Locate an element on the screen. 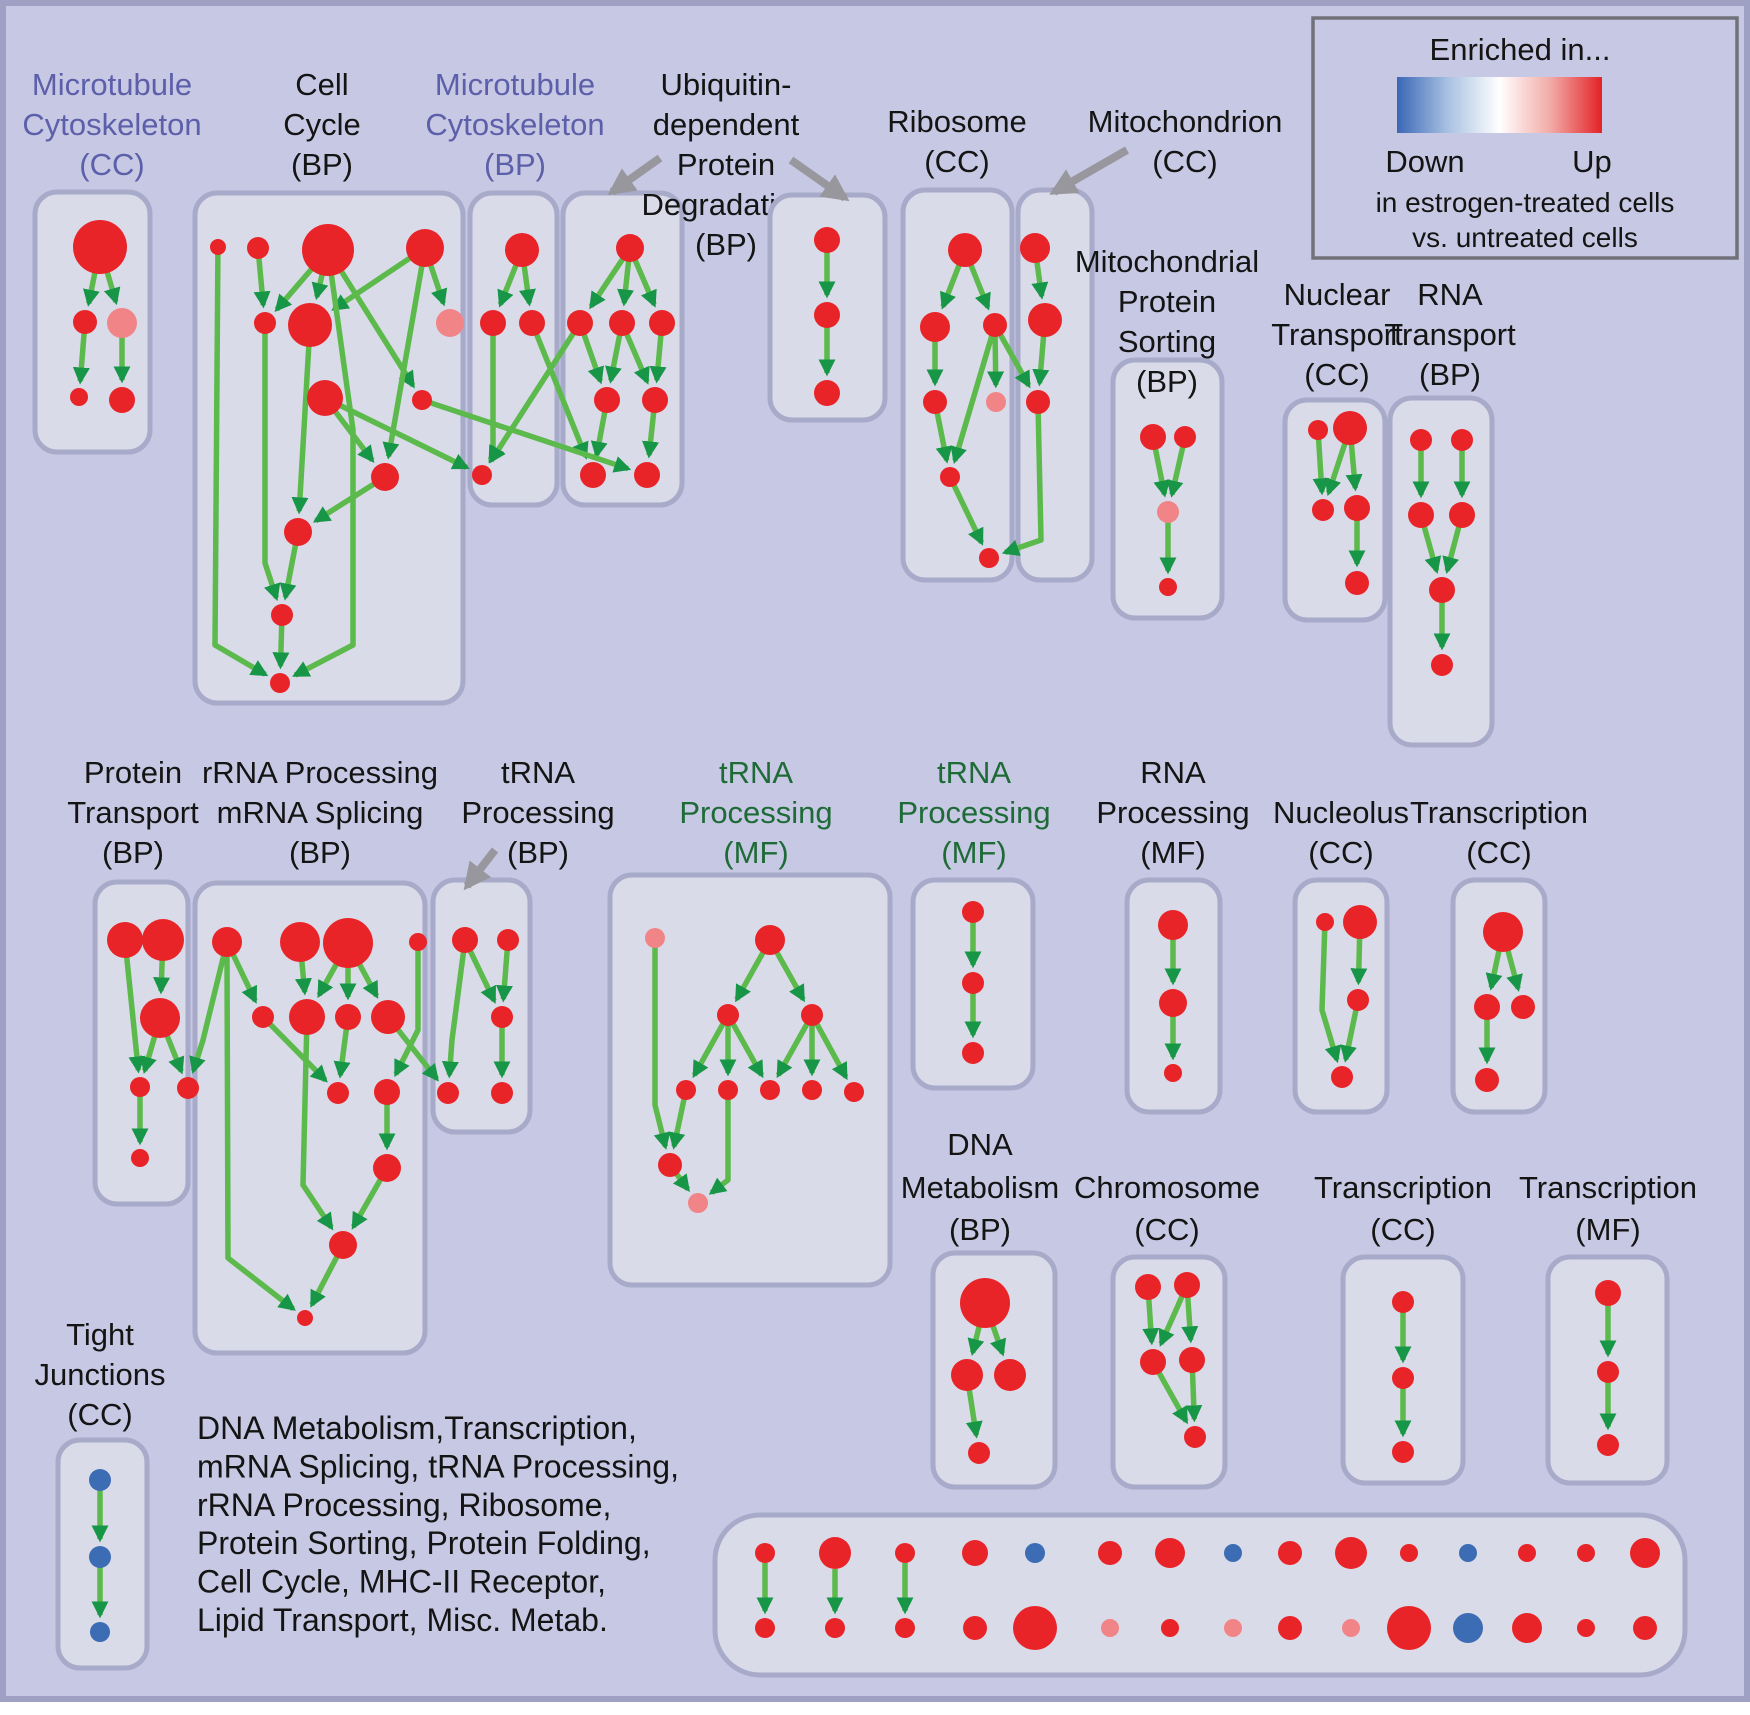 The width and height of the screenshot is (1750, 1715). cluster-label-nuctrans-line2: Transport is located at coordinates (1337, 334).